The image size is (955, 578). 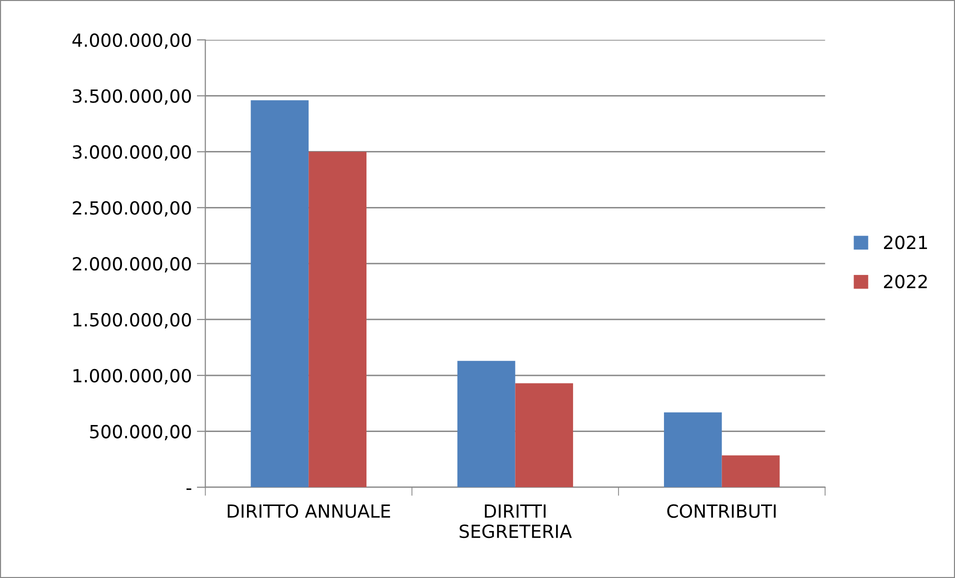 What do you see at coordinates (905, 243) in the screenshot?
I see `legend-label: 2021` at bounding box center [905, 243].